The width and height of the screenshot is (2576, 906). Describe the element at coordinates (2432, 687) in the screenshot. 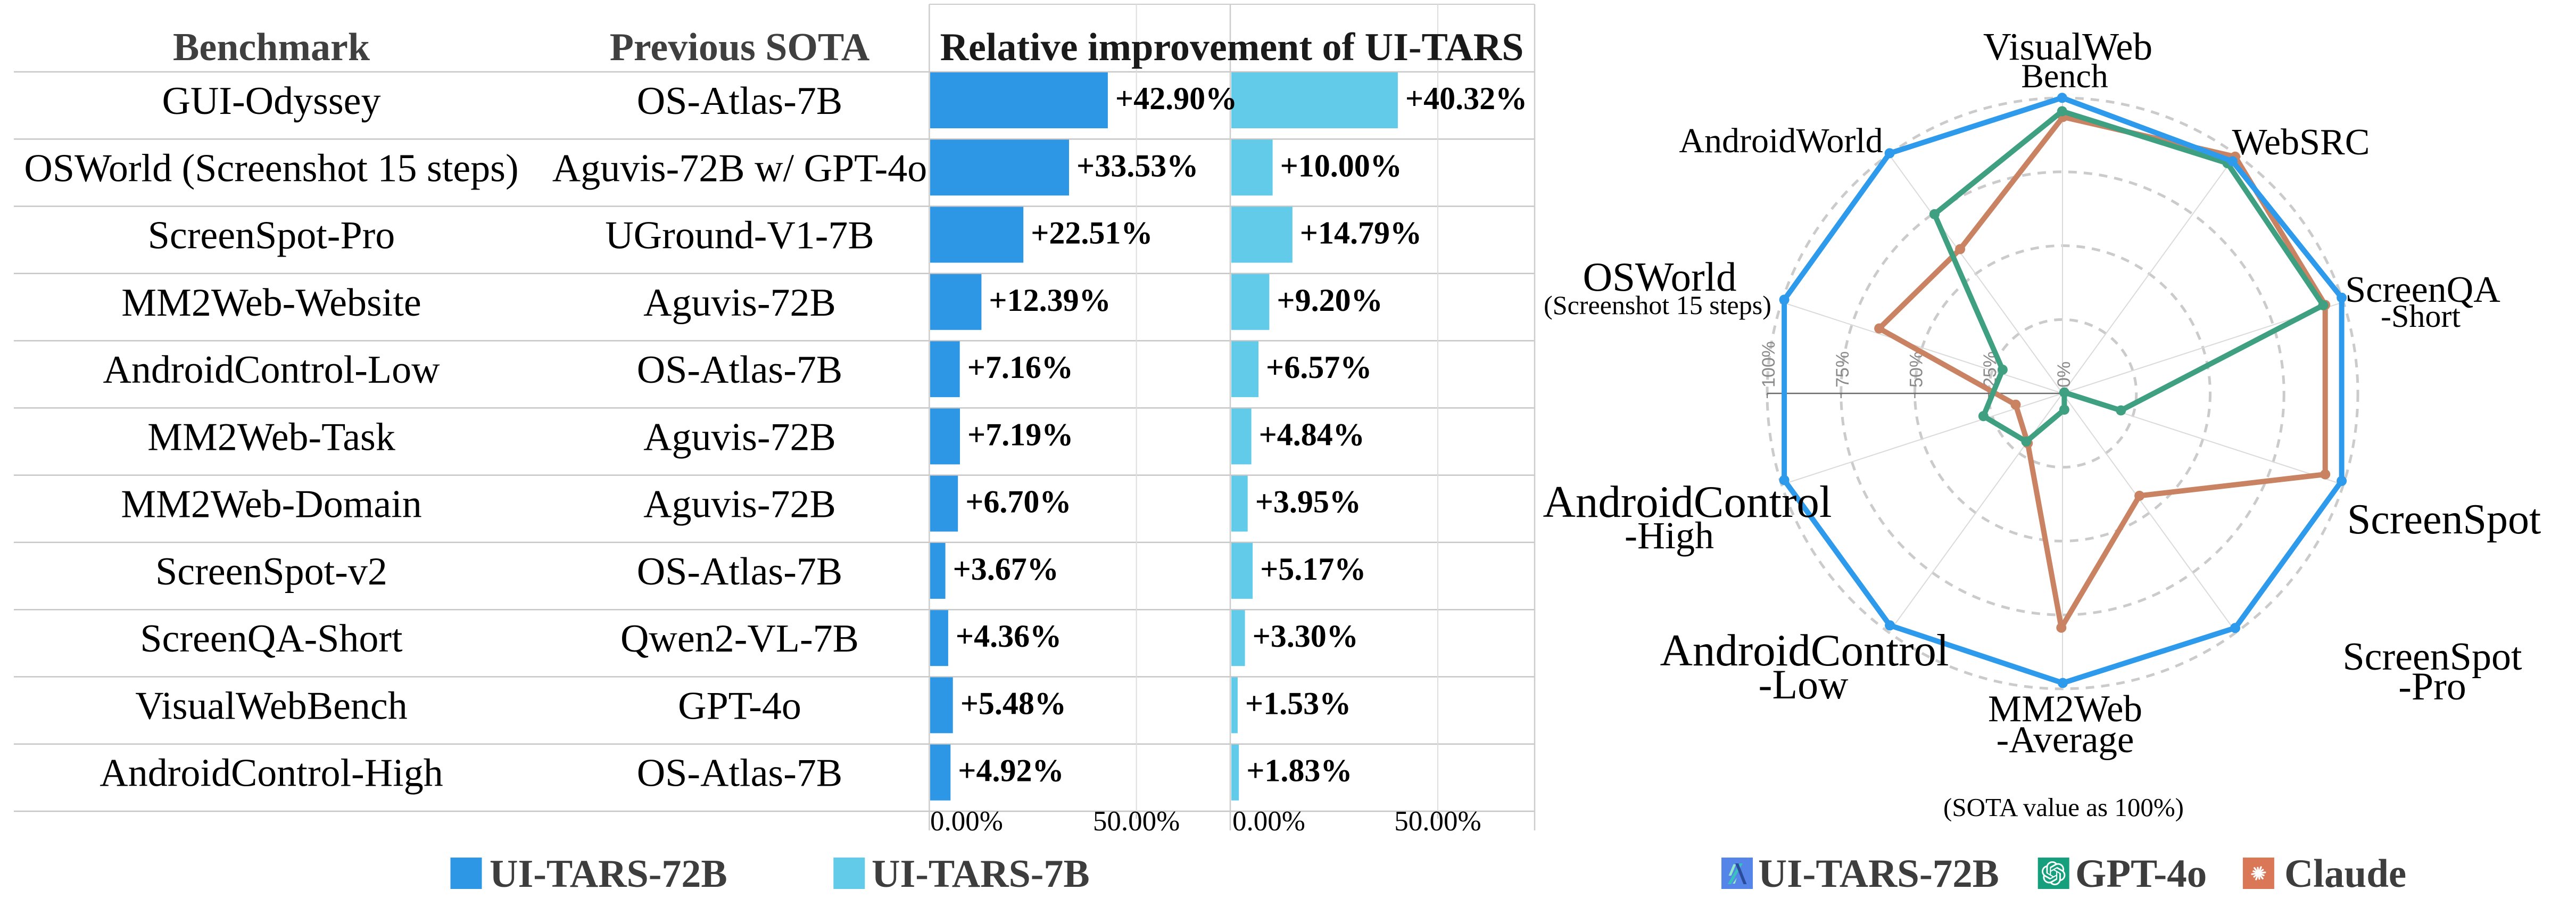

I see `svg-text: -Pro` at that location.